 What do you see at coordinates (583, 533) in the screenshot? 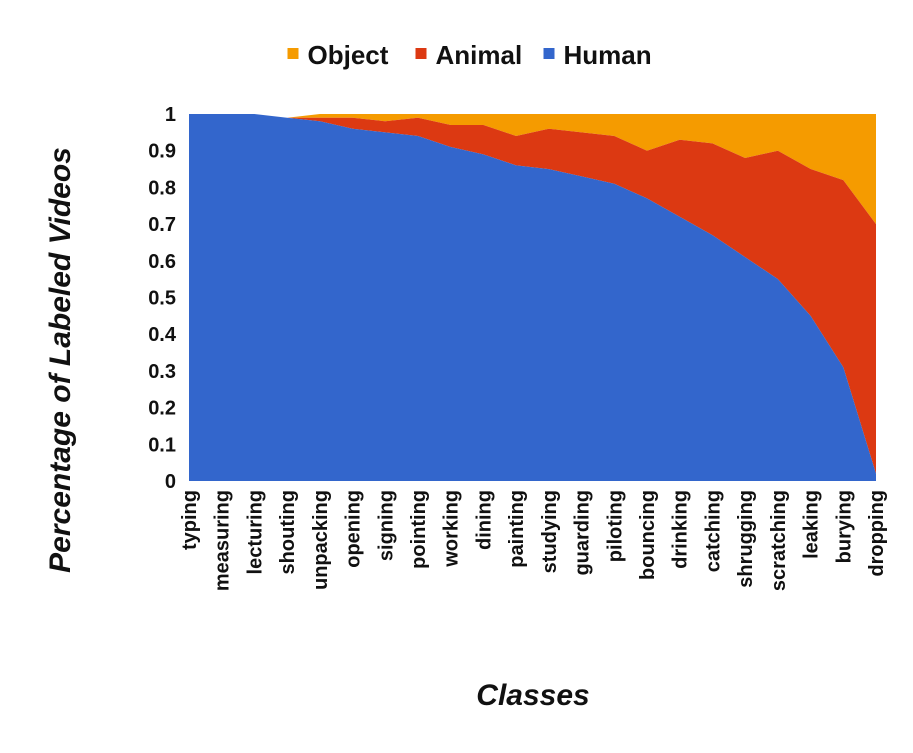
I see `x-category-label: guarding` at bounding box center [583, 533].